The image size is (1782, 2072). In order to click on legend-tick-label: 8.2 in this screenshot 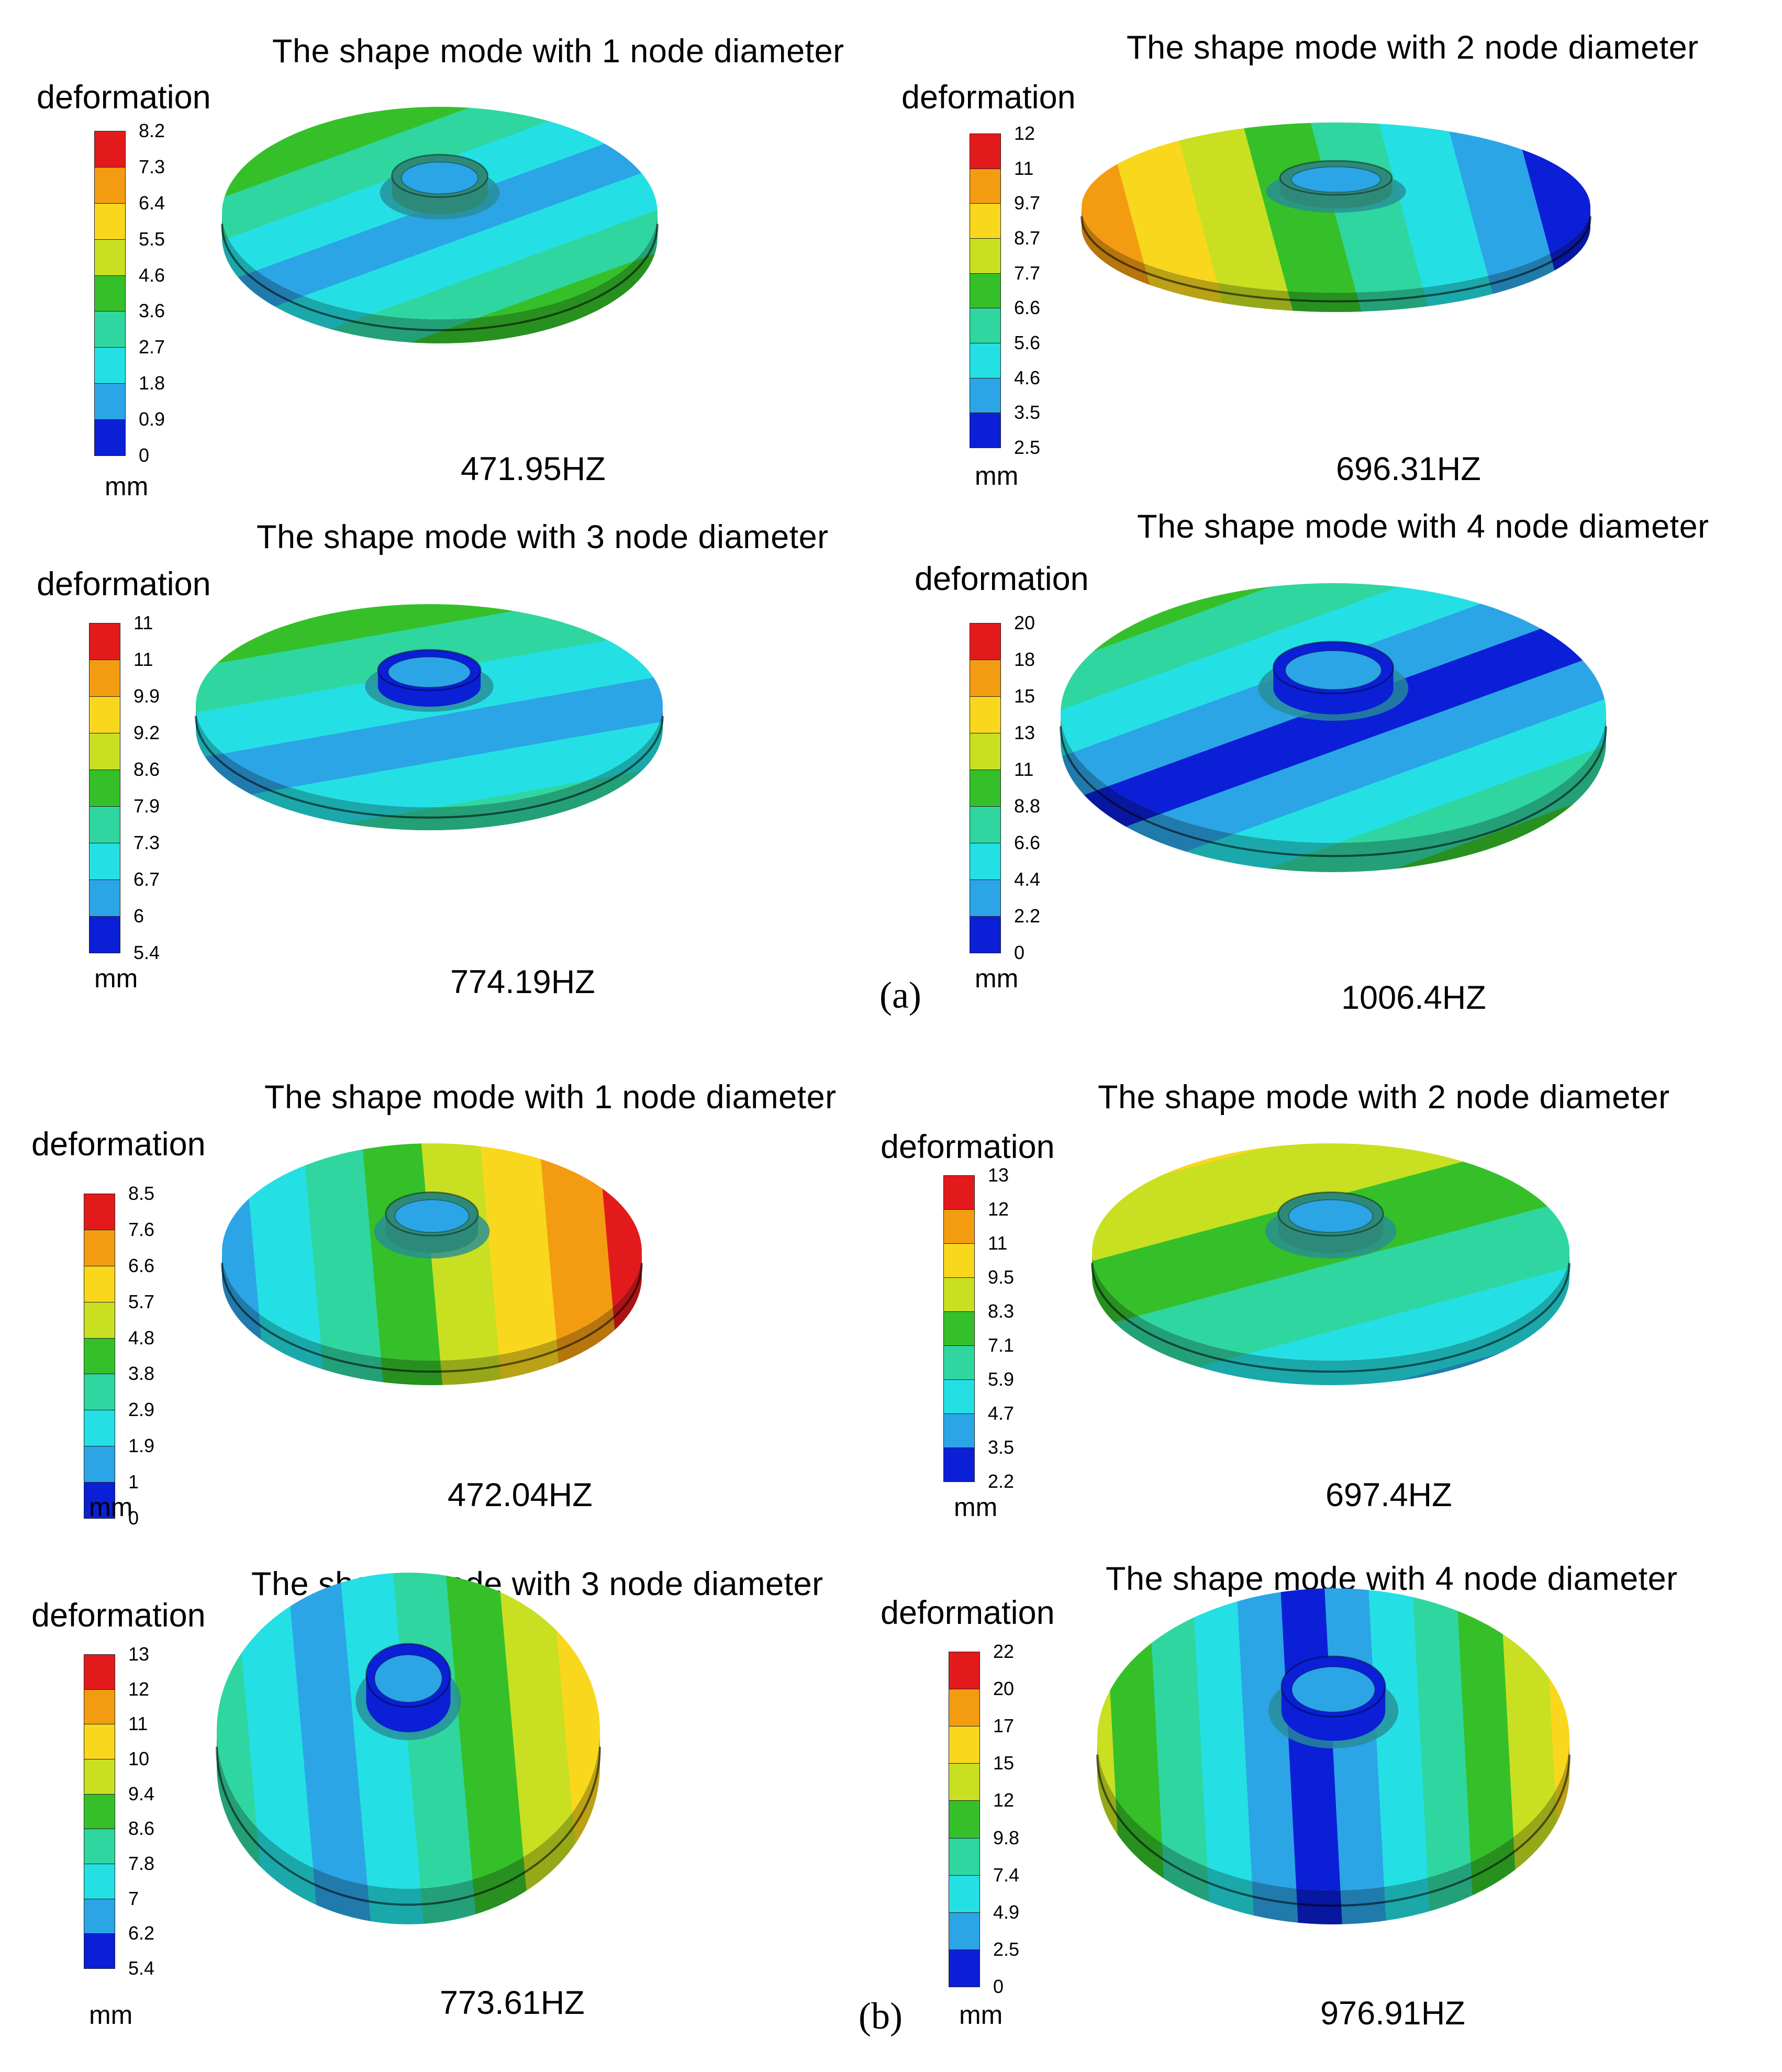, I will do `click(152, 130)`.